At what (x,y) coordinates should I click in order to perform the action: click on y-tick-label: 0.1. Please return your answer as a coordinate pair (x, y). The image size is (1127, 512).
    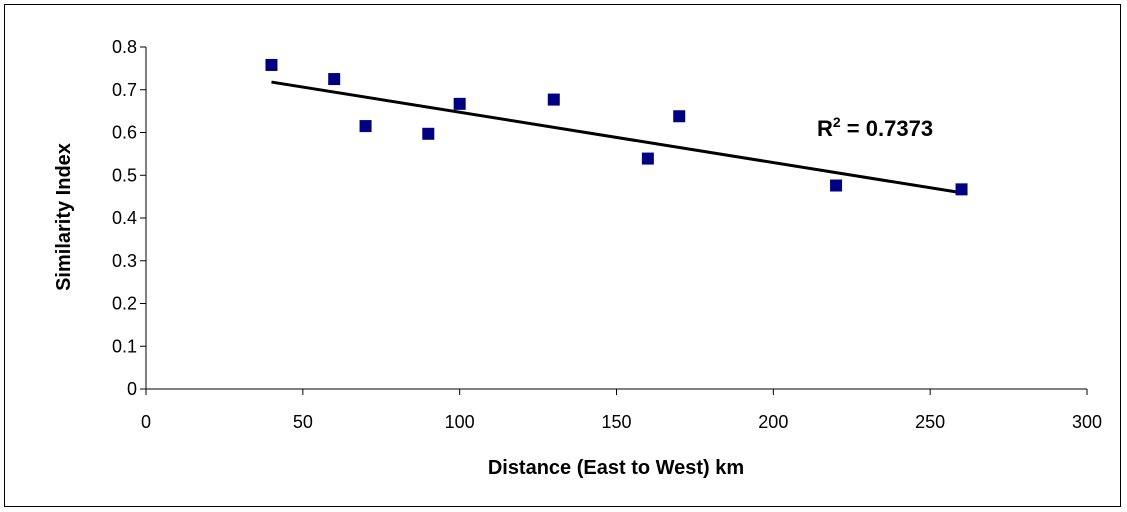
    Looking at the image, I should click on (124, 346).